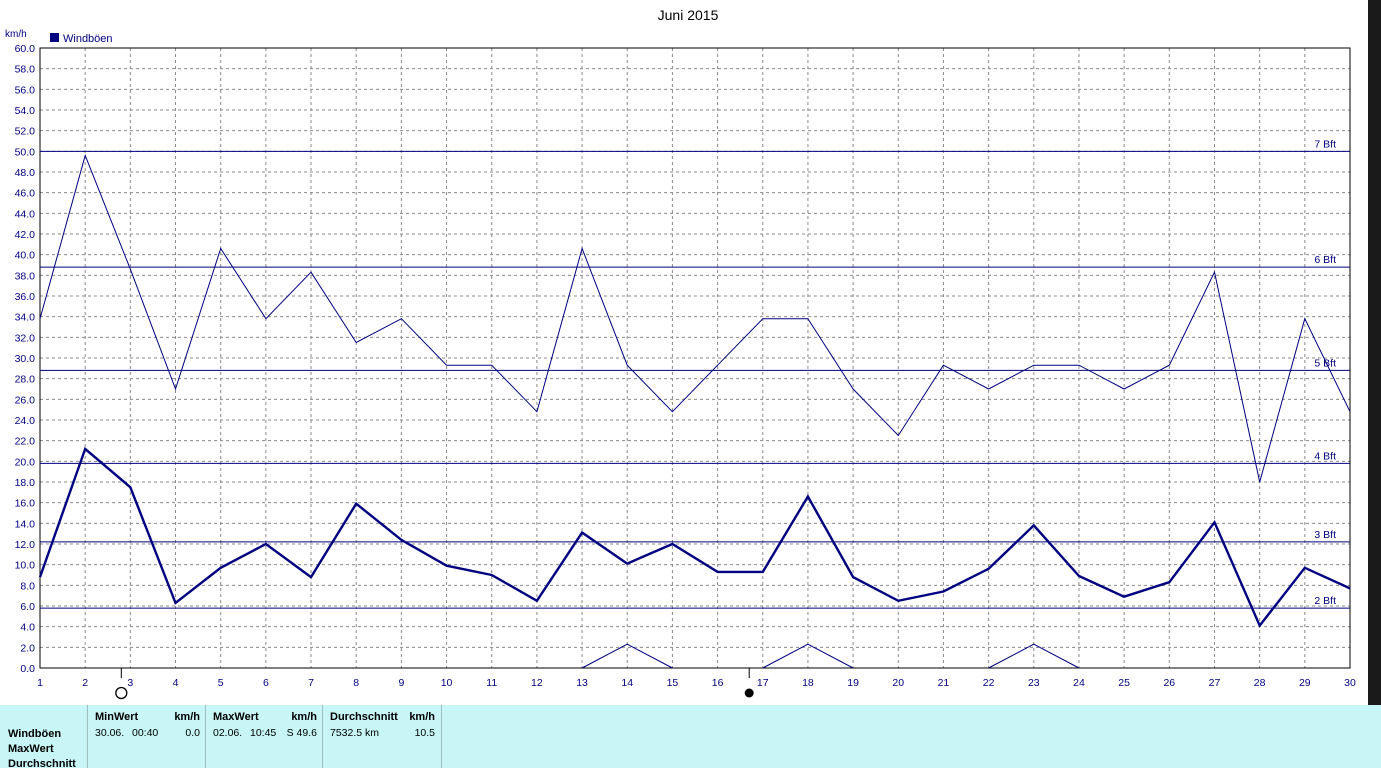 The image size is (1381, 768). I want to click on legend-swatch, so click(54, 37).